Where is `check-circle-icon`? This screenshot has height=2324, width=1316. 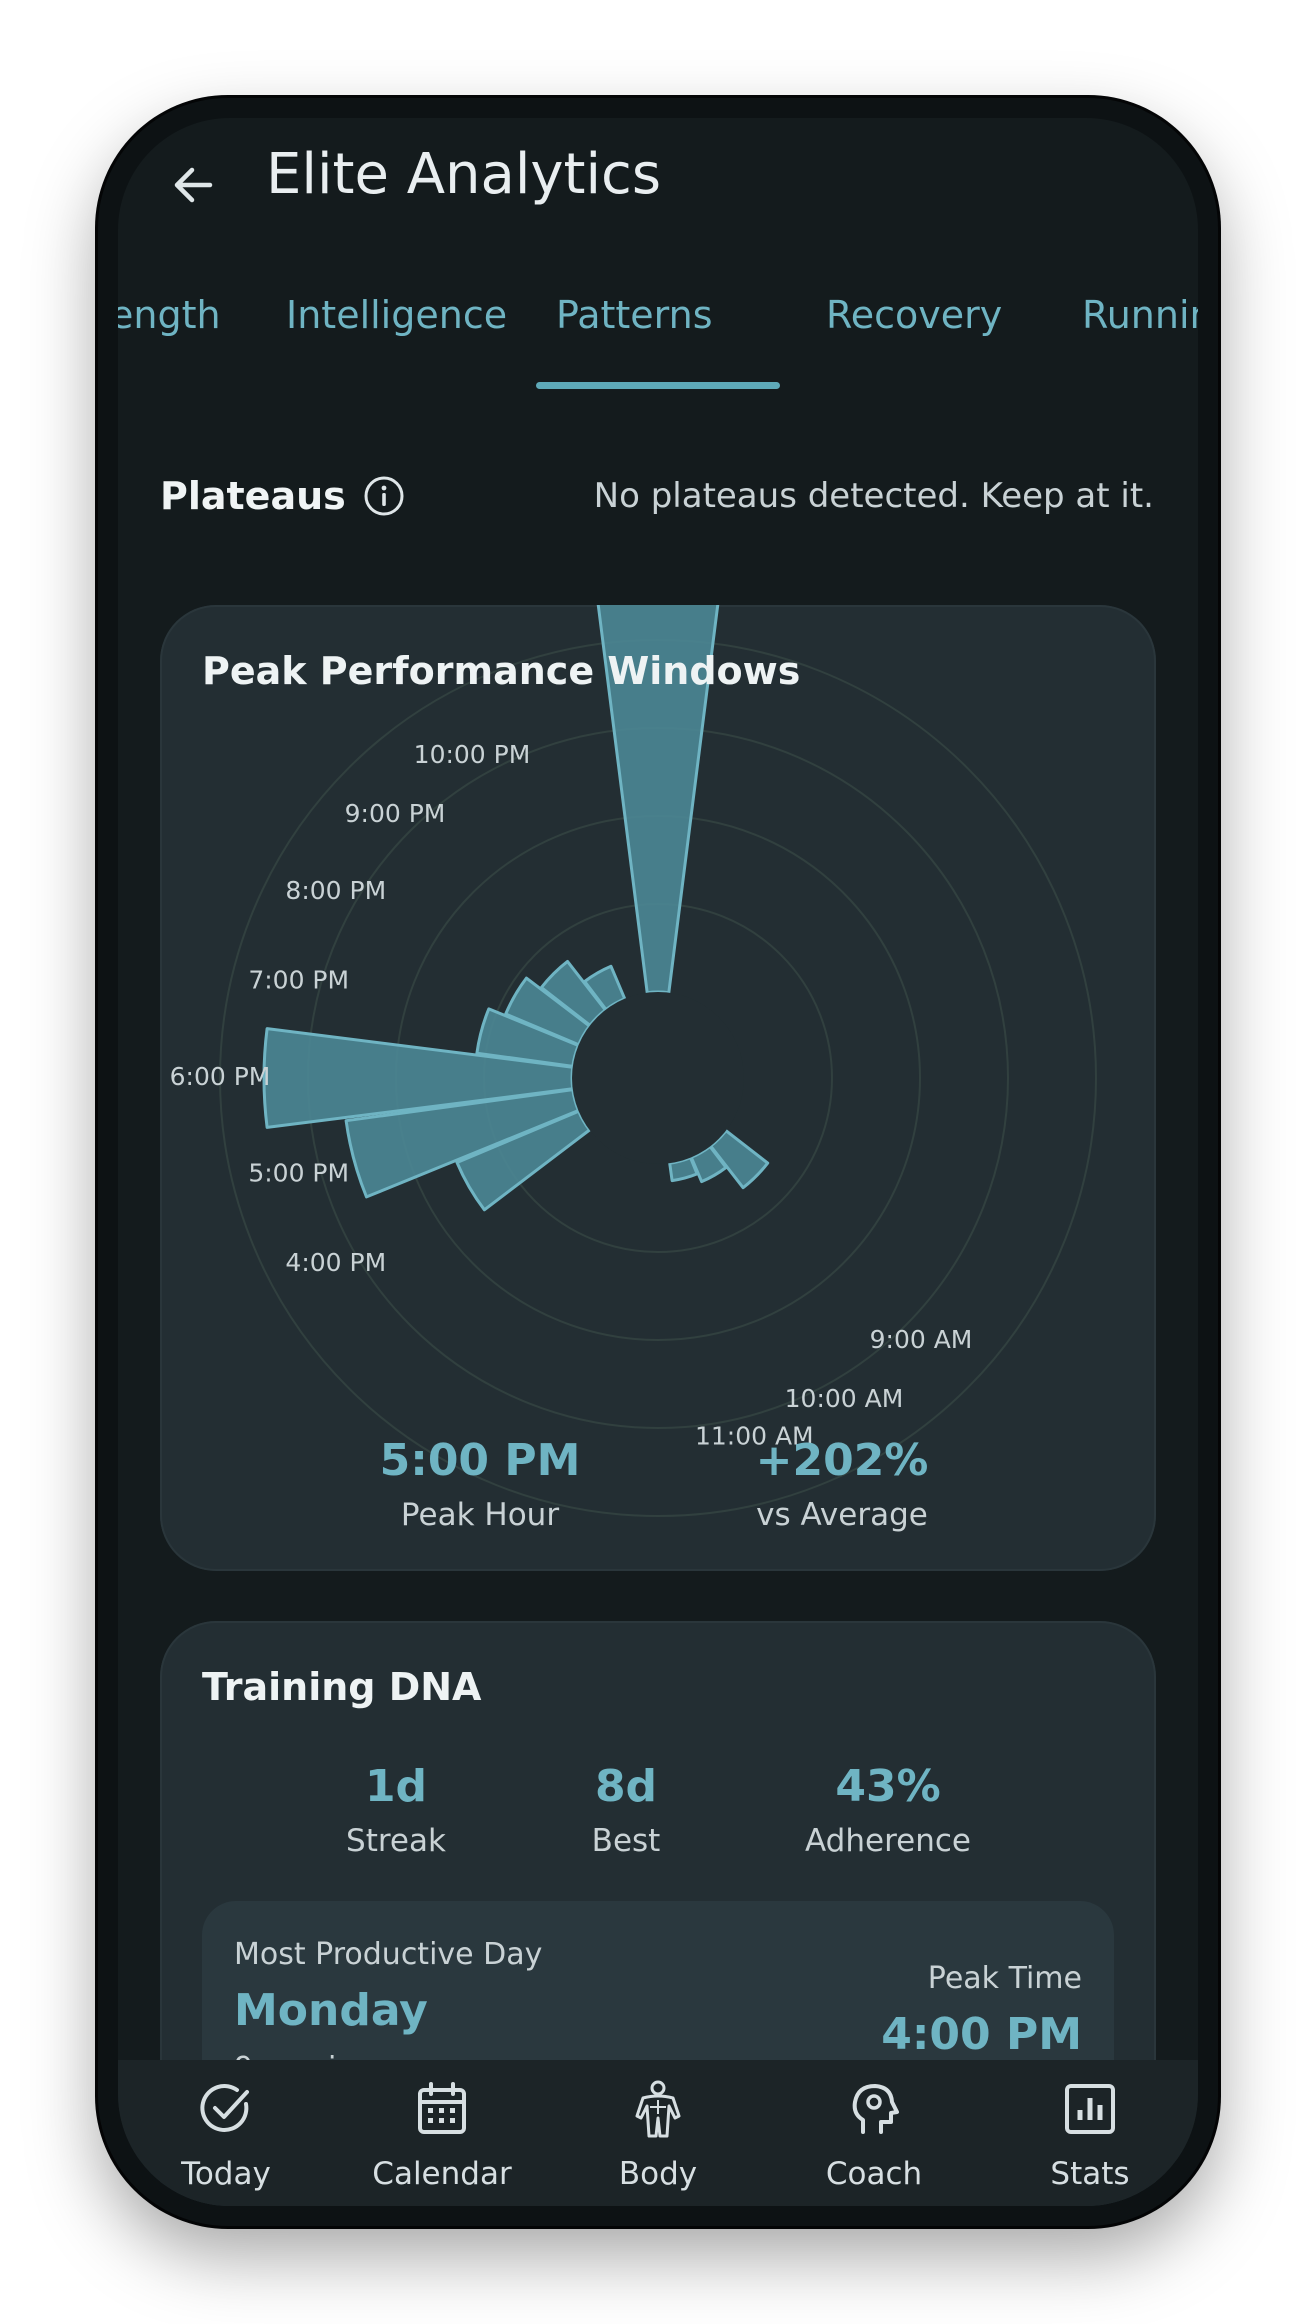 check-circle-icon is located at coordinates (224, 2108).